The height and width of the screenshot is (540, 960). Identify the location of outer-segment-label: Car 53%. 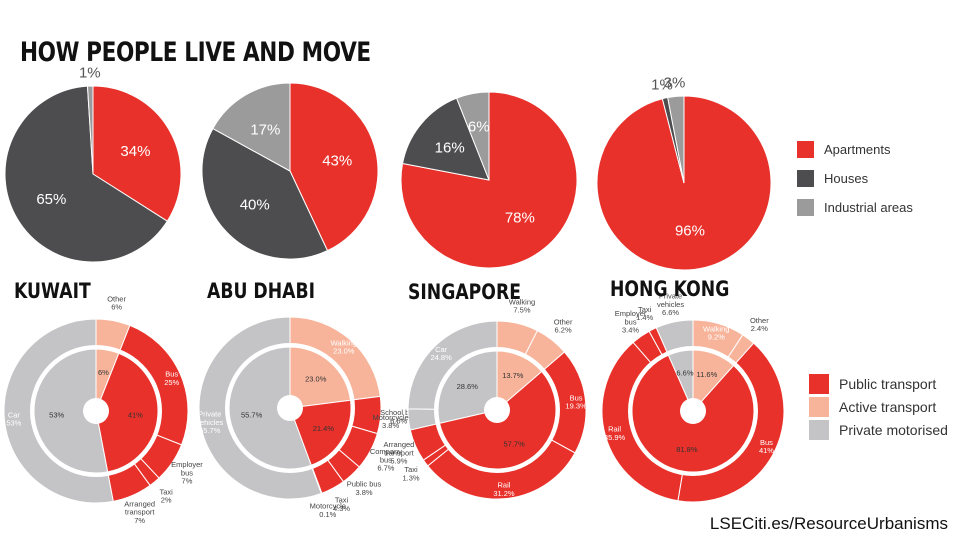
(13, 418).